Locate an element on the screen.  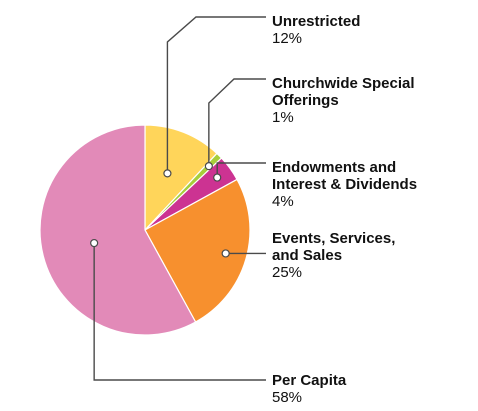
label-unrestricted: Unrestricted 12% is located at coordinates (316, 30).